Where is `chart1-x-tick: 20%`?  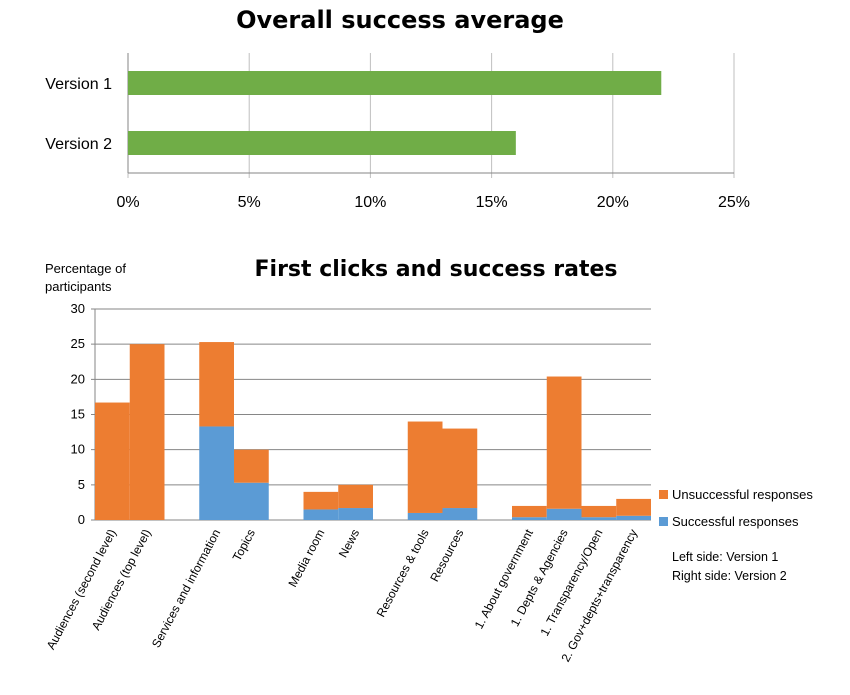 chart1-x-tick: 20% is located at coordinates (613, 202).